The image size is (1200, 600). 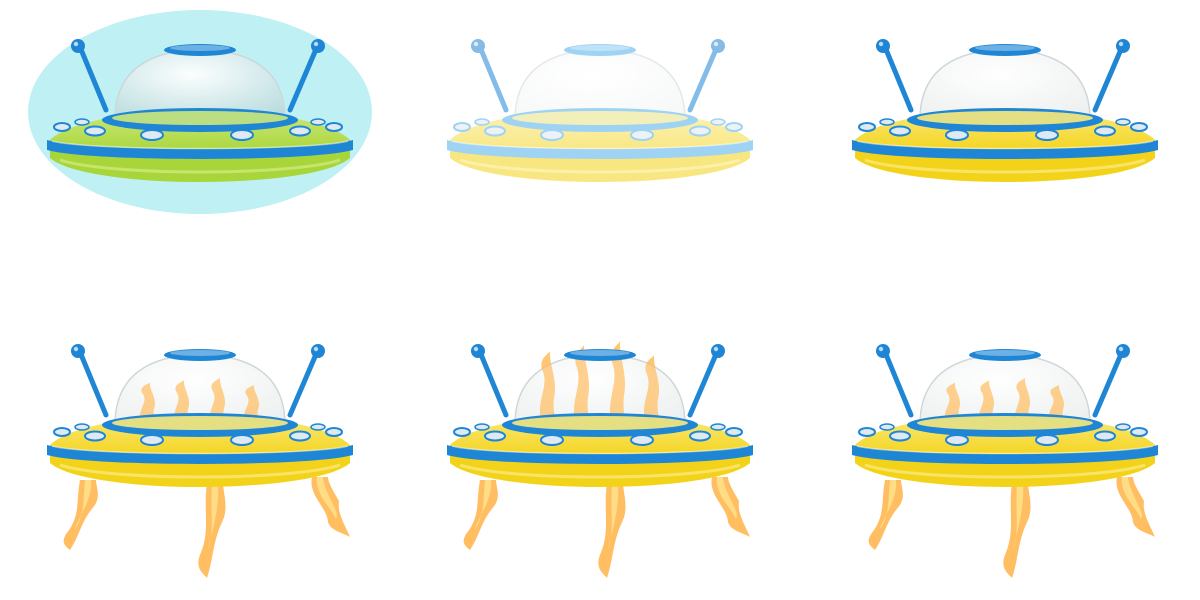 I want to click on ufo-frame-shielded, so click(x=200, y=145).